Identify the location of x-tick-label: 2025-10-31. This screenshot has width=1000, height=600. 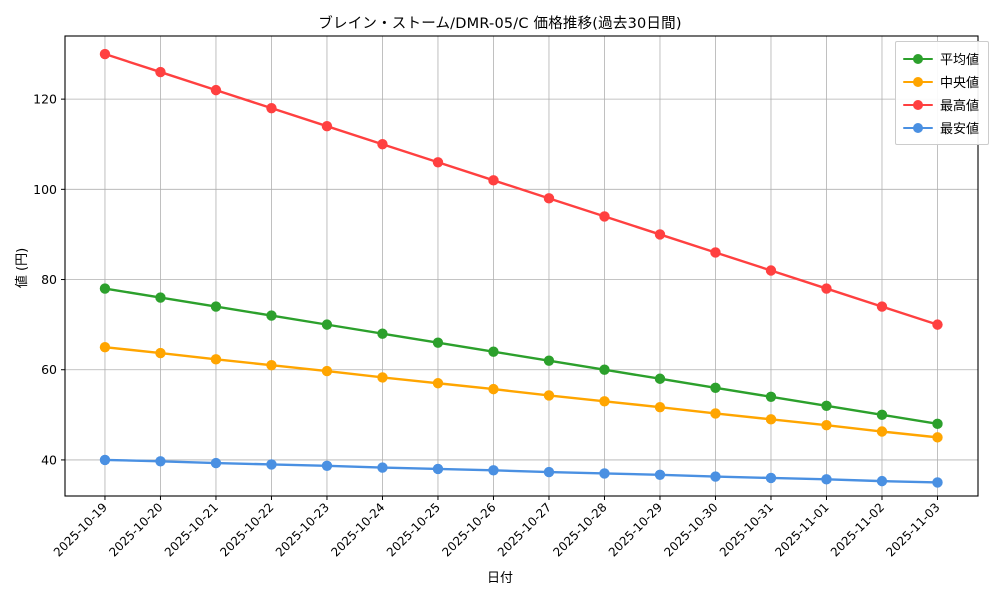
(746, 529).